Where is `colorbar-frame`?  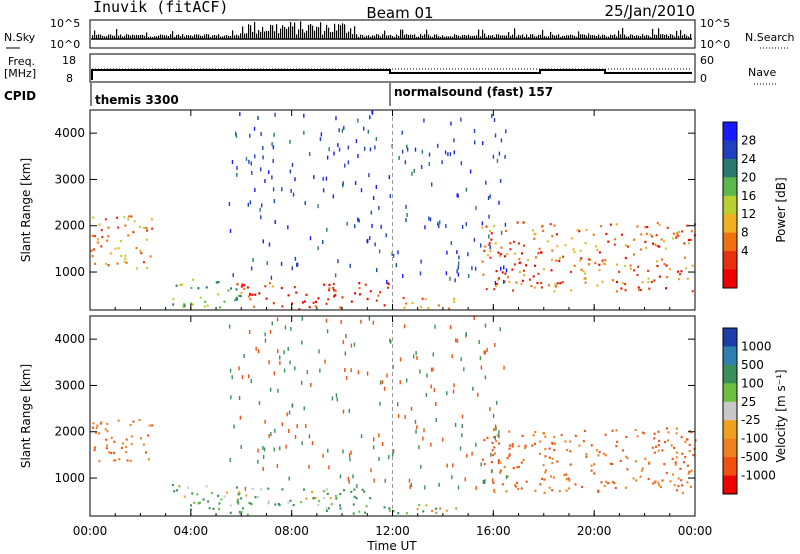
colorbar-frame is located at coordinates (730, 205).